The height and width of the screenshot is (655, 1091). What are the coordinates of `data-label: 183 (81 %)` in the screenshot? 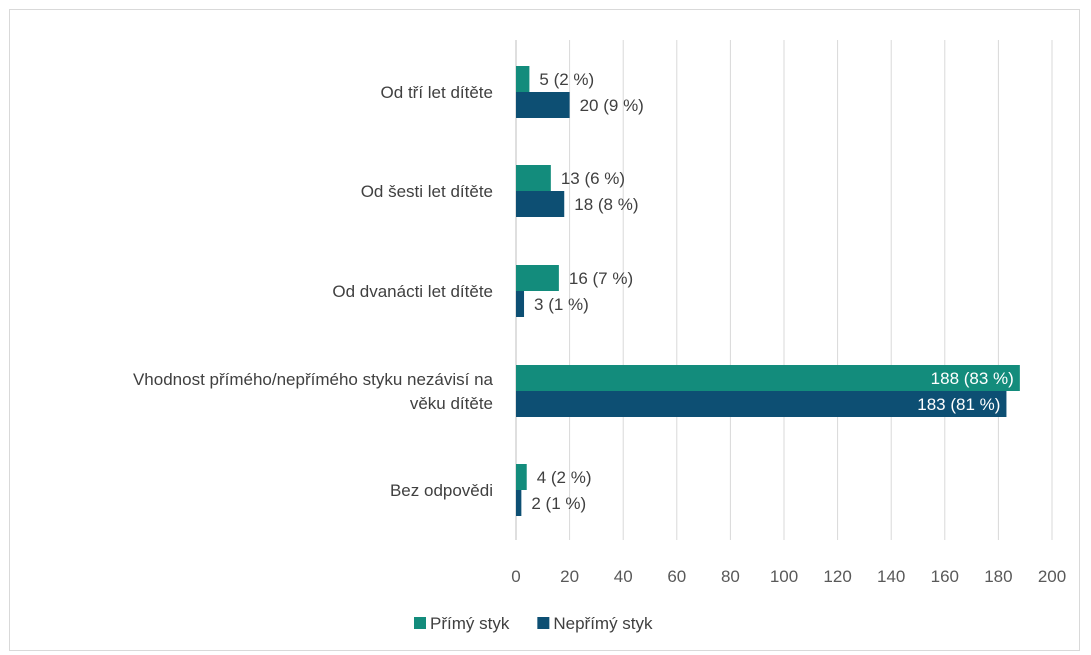 It's located at (958, 404).